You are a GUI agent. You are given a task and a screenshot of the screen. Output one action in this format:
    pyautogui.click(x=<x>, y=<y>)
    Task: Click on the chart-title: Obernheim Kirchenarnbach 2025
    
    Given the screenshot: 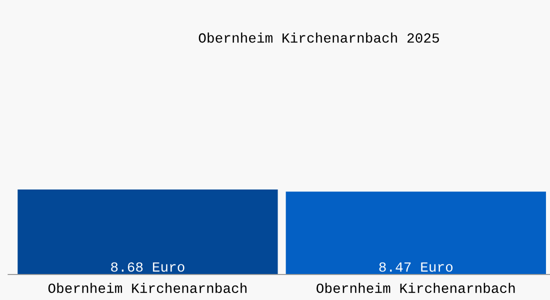 What is the action you would take?
    pyautogui.click(x=318, y=37)
    